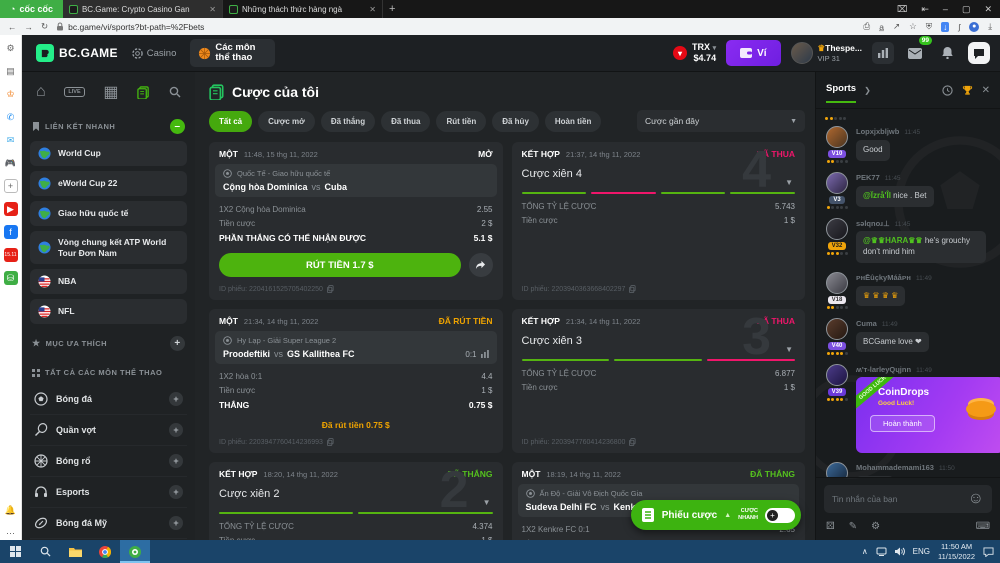 The width and height of the screenshot is (1000, 563). Describe the element at coordinates (461, 121) in the screenshot. I see `filter-4: Rút tiền` at that location.